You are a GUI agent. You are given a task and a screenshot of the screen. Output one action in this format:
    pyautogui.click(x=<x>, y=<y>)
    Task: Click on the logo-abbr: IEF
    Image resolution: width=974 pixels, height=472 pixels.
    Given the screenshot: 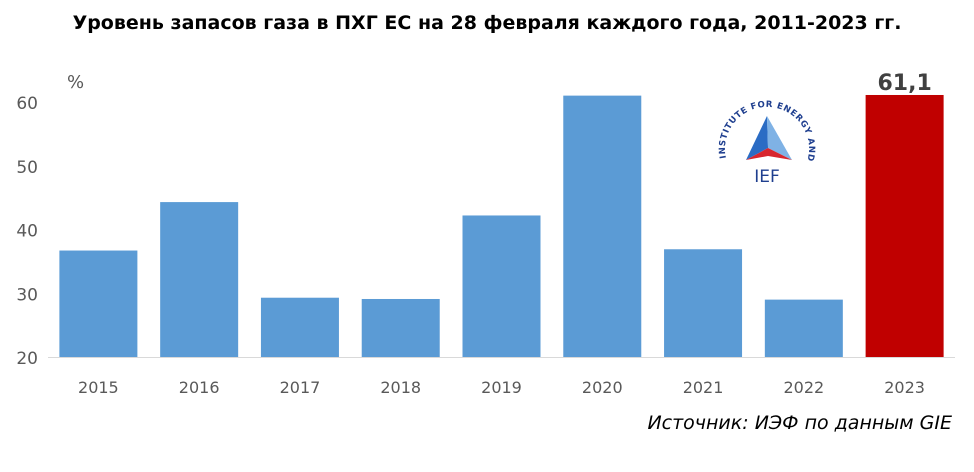 What is the action you would take?
    pyautogui.click(x=767, y=177)
    